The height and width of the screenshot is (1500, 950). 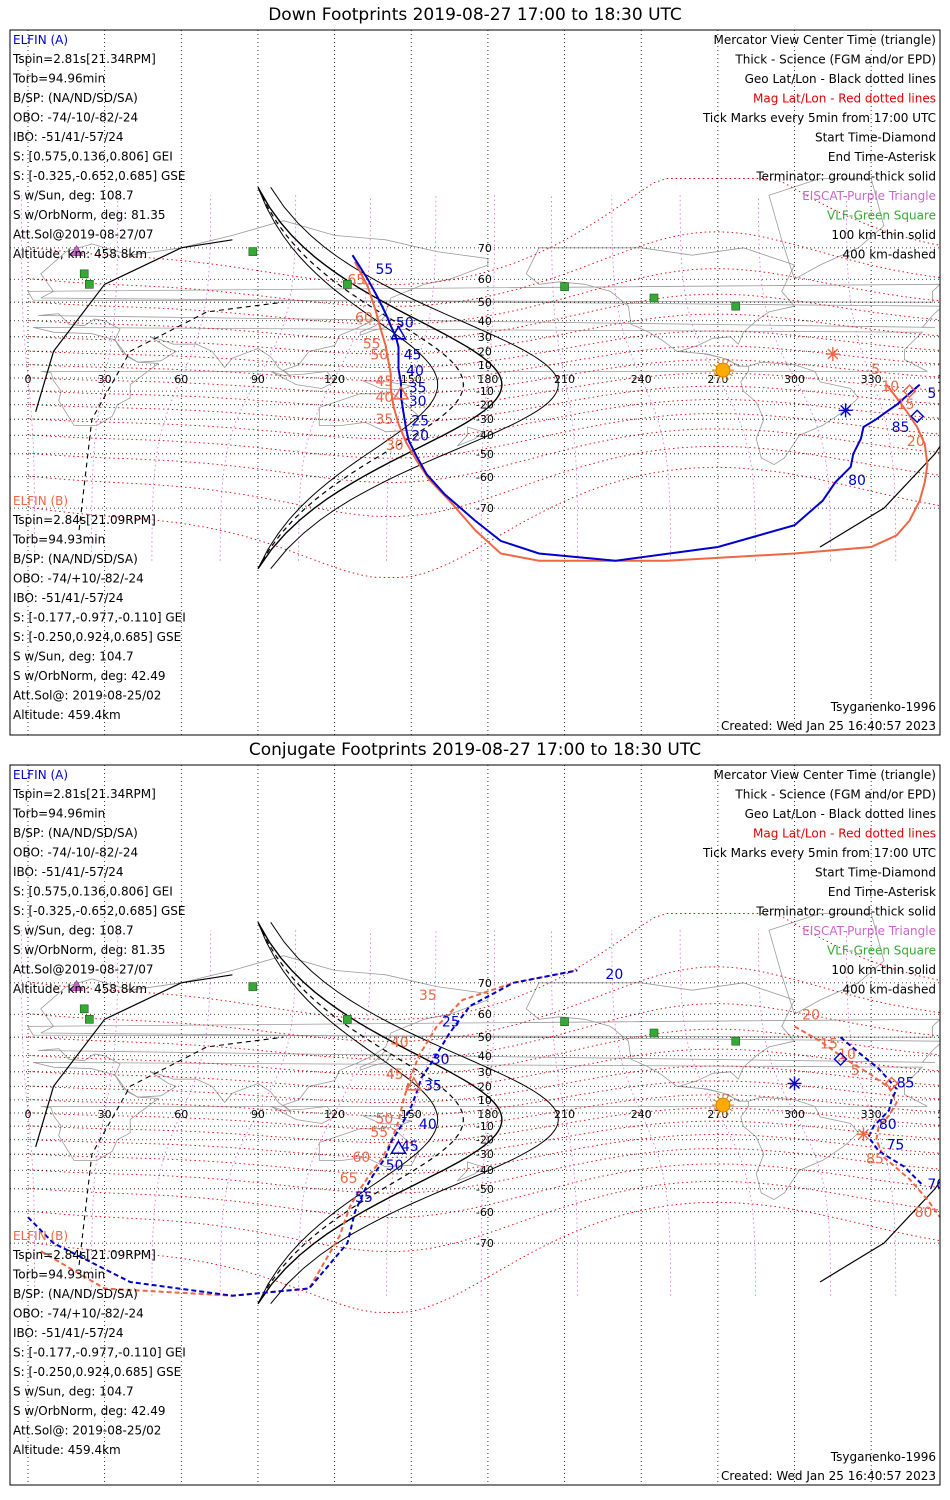 What do you see at coordinates (564, 1114) in the screenshot?
I see `lon-tick-label: 210` at bounding box center [564, 1114].